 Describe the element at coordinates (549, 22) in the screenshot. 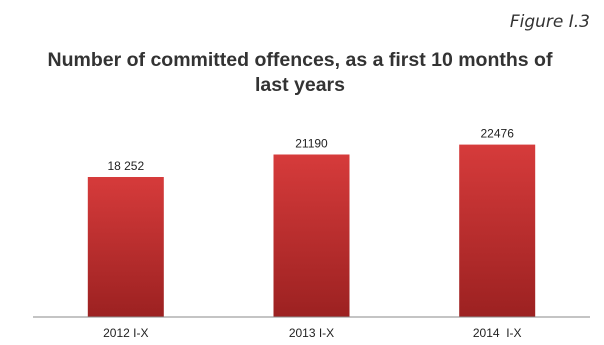

I see `figure-label: Figure I.3` at that location.